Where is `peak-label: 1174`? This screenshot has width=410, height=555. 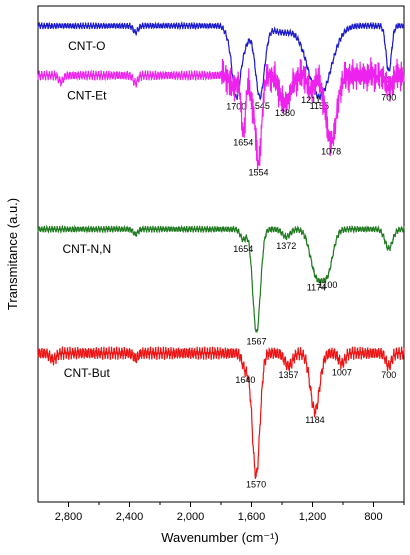 peak-label: 1174 is located at coordinates (316, 287).